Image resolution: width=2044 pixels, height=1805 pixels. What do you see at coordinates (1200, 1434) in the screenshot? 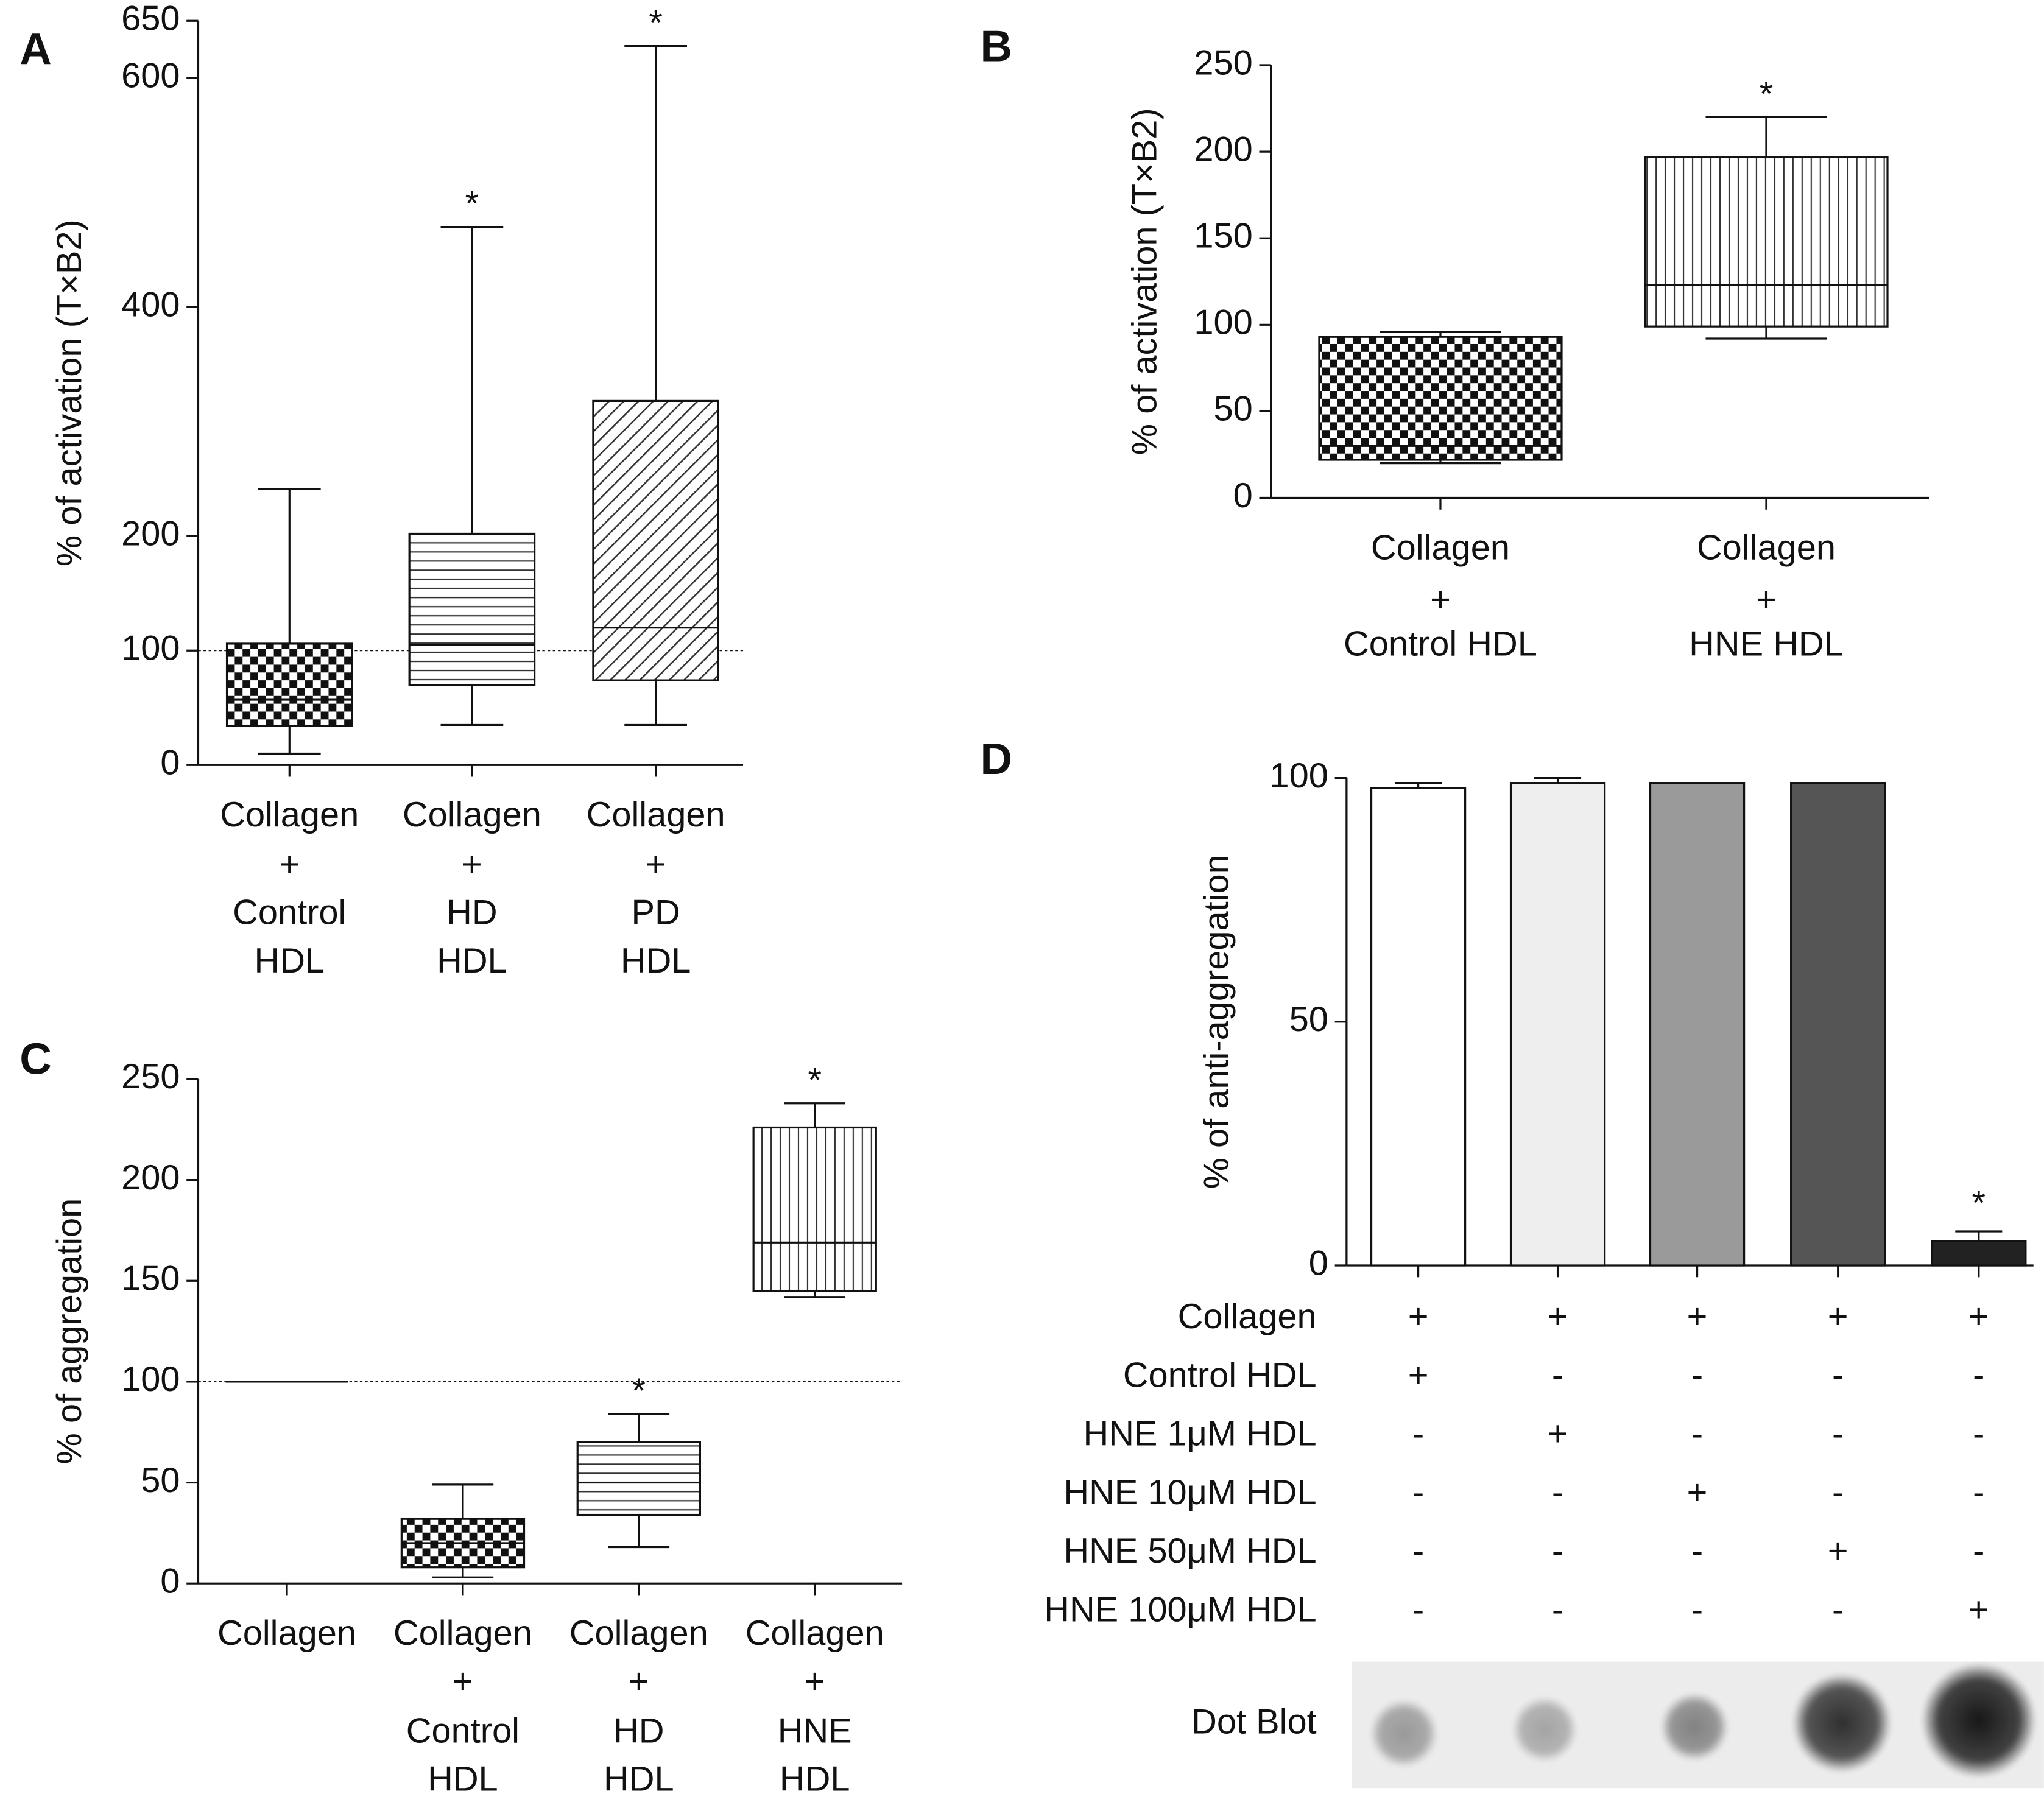
I see `row-label: HNE 1μM HDL` at bounding box center [1200, 1434].